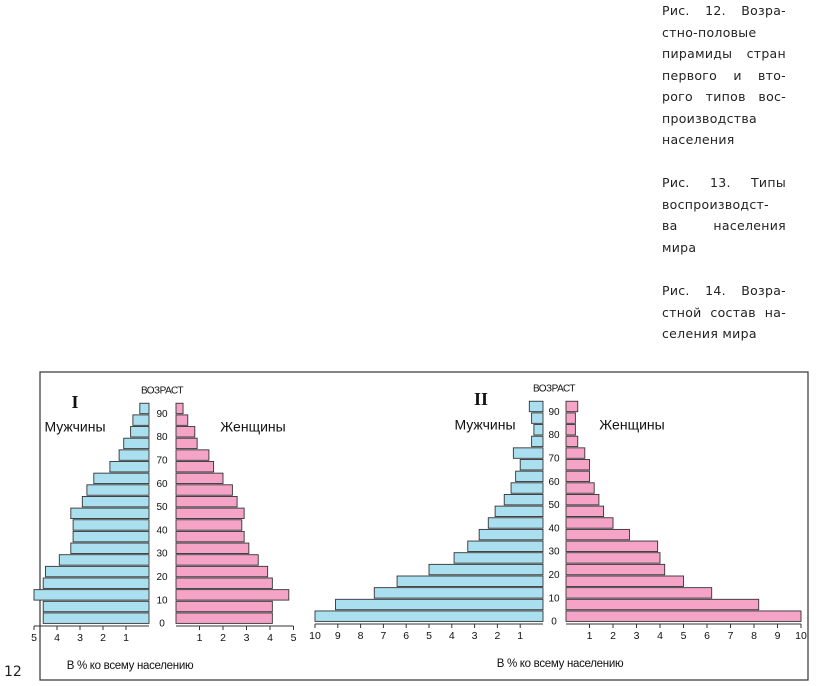 The width and height of the screenshot is (817, 686). I want to click on caption-line: стно-половые, so click(709, 32).